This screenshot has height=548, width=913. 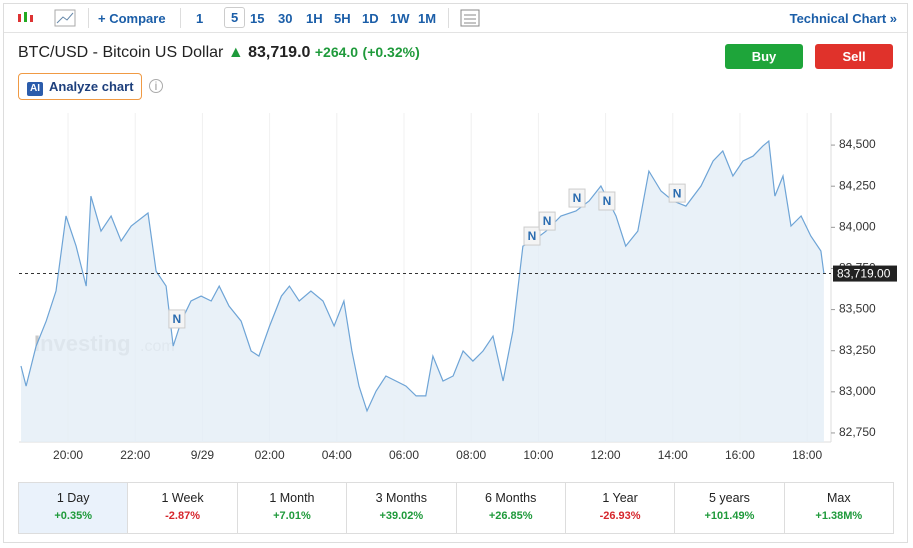 I want to click on interval-button: 1W, so click(x=400, y=18).